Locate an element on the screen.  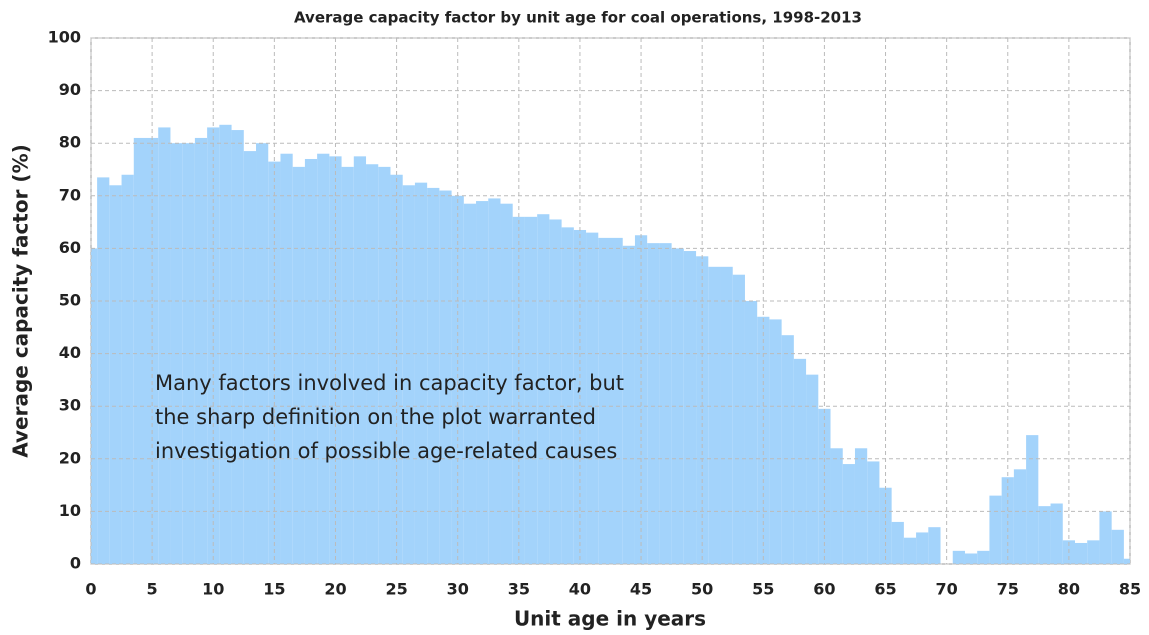
y-tick-label: 30 is located at coordinates (70, 405).